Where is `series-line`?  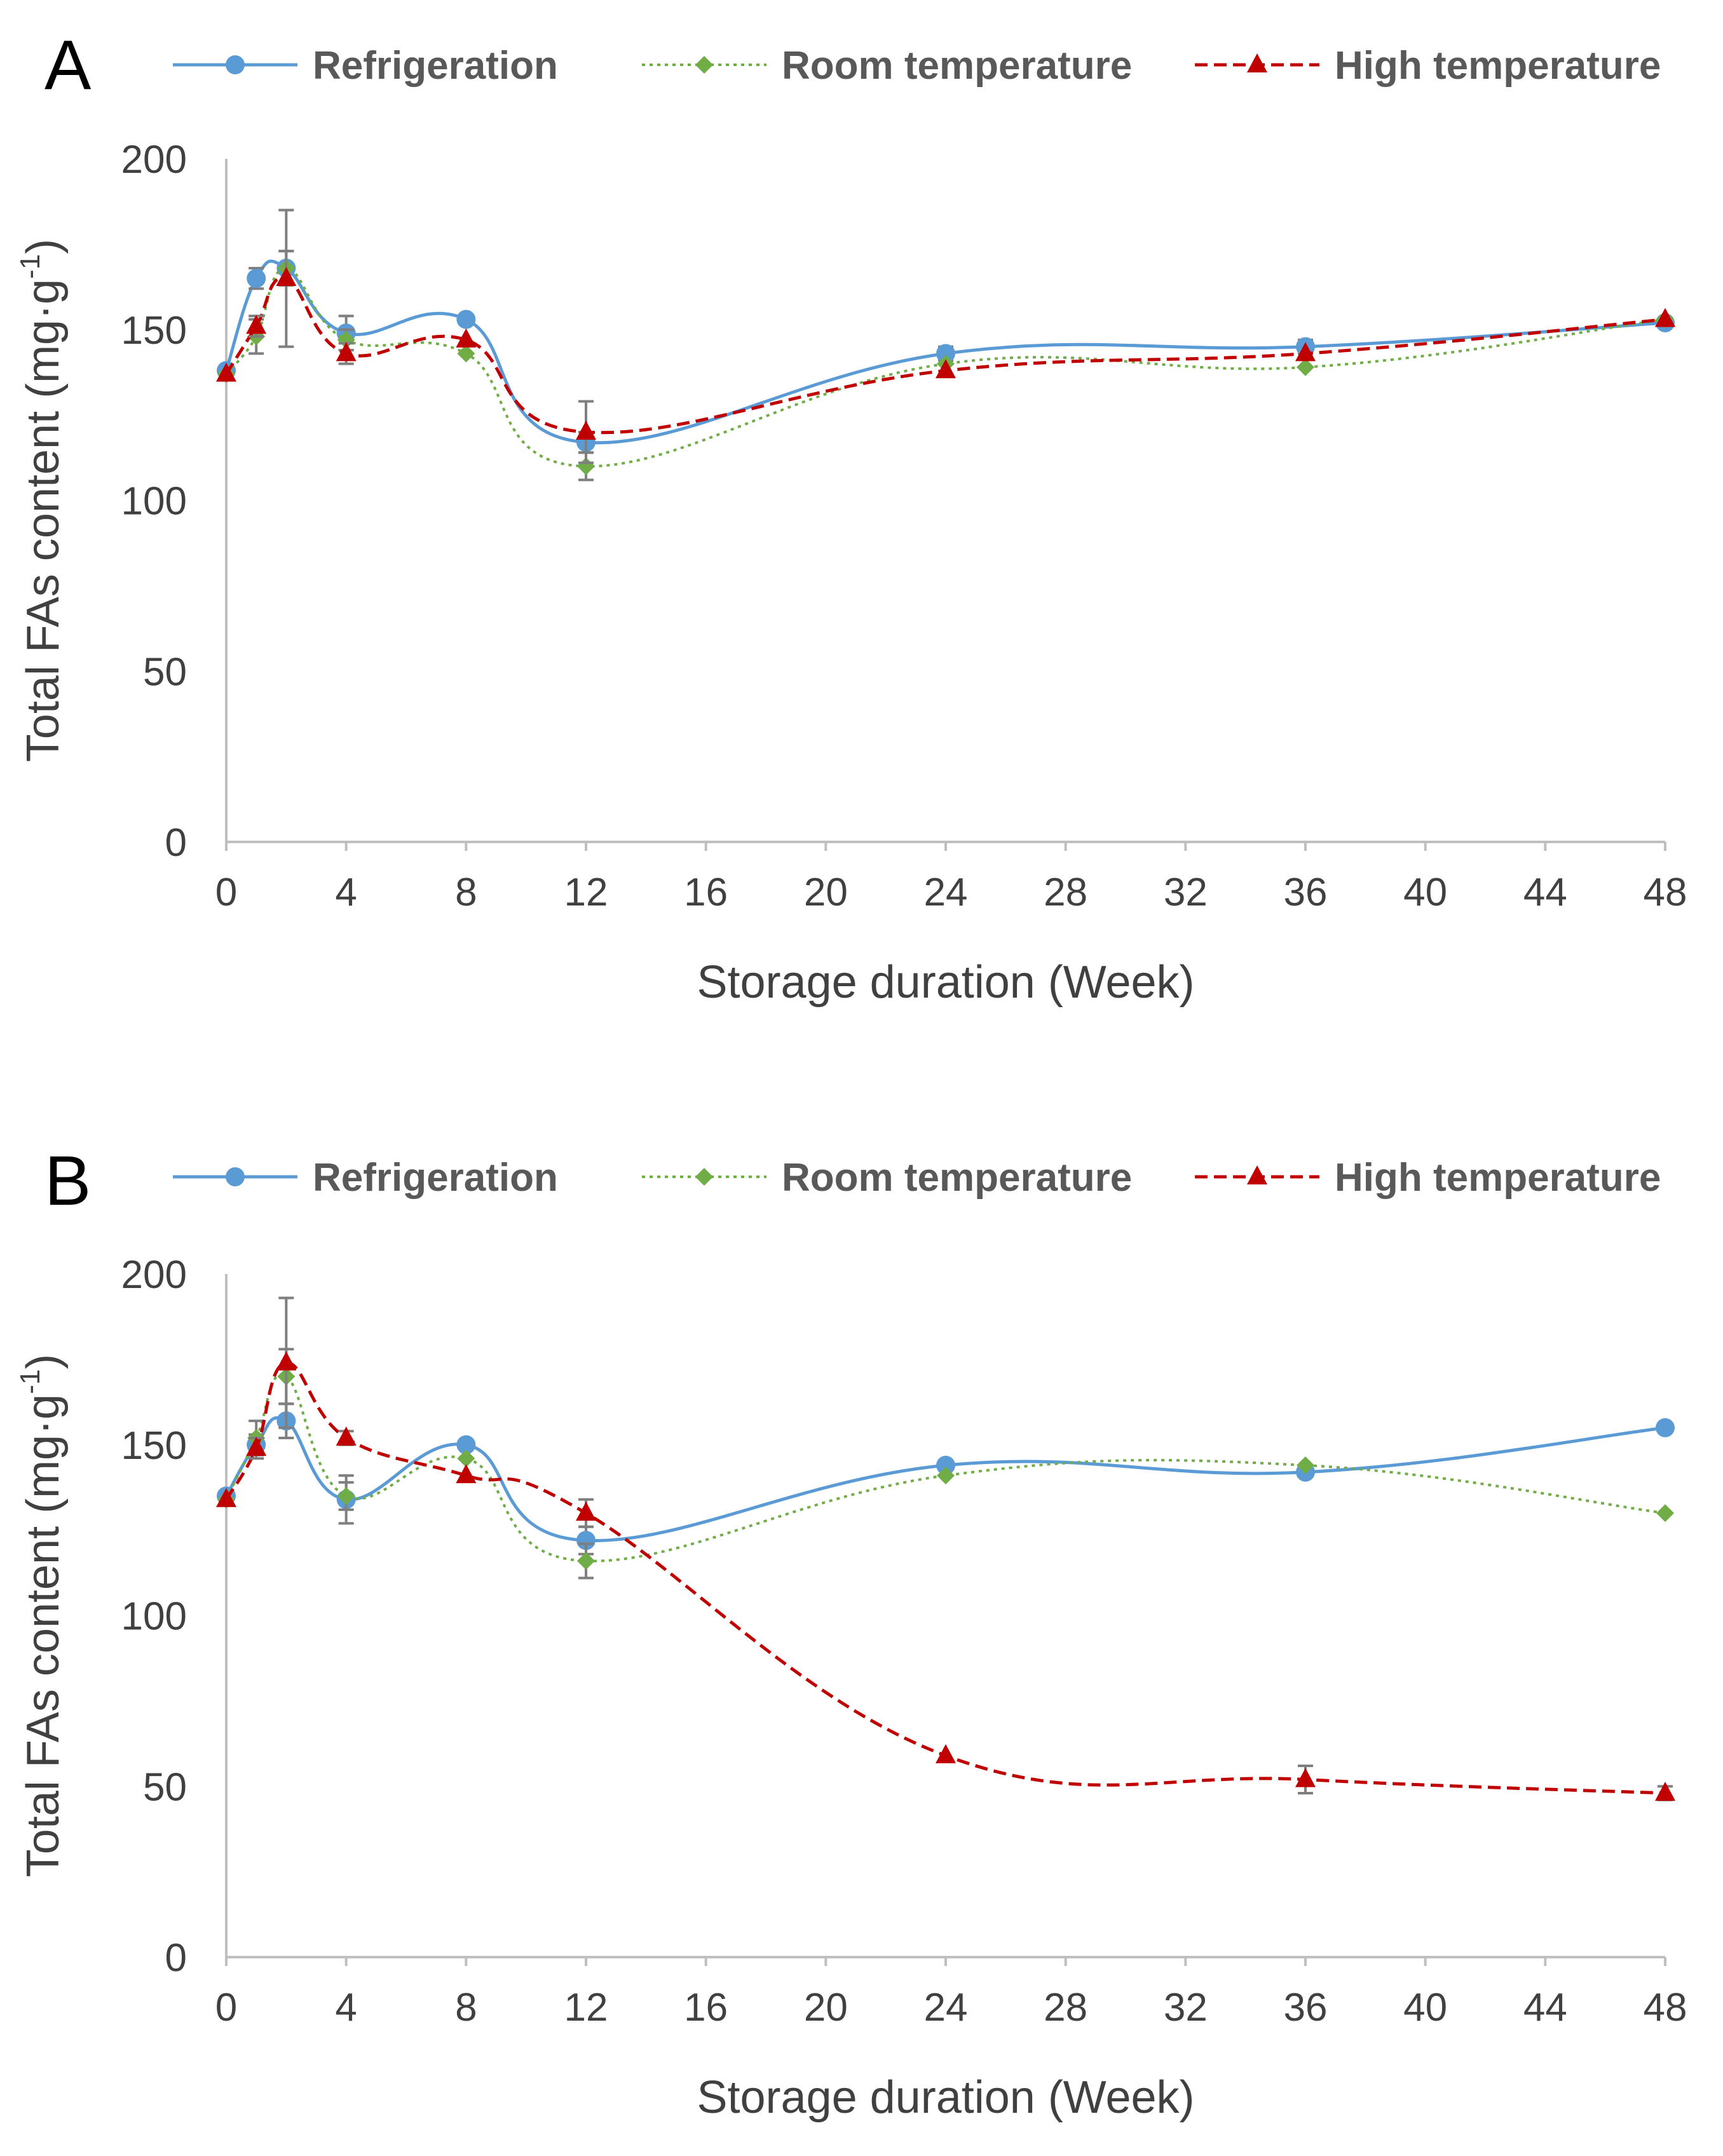
series-line is located at coordinates (946, 1468).